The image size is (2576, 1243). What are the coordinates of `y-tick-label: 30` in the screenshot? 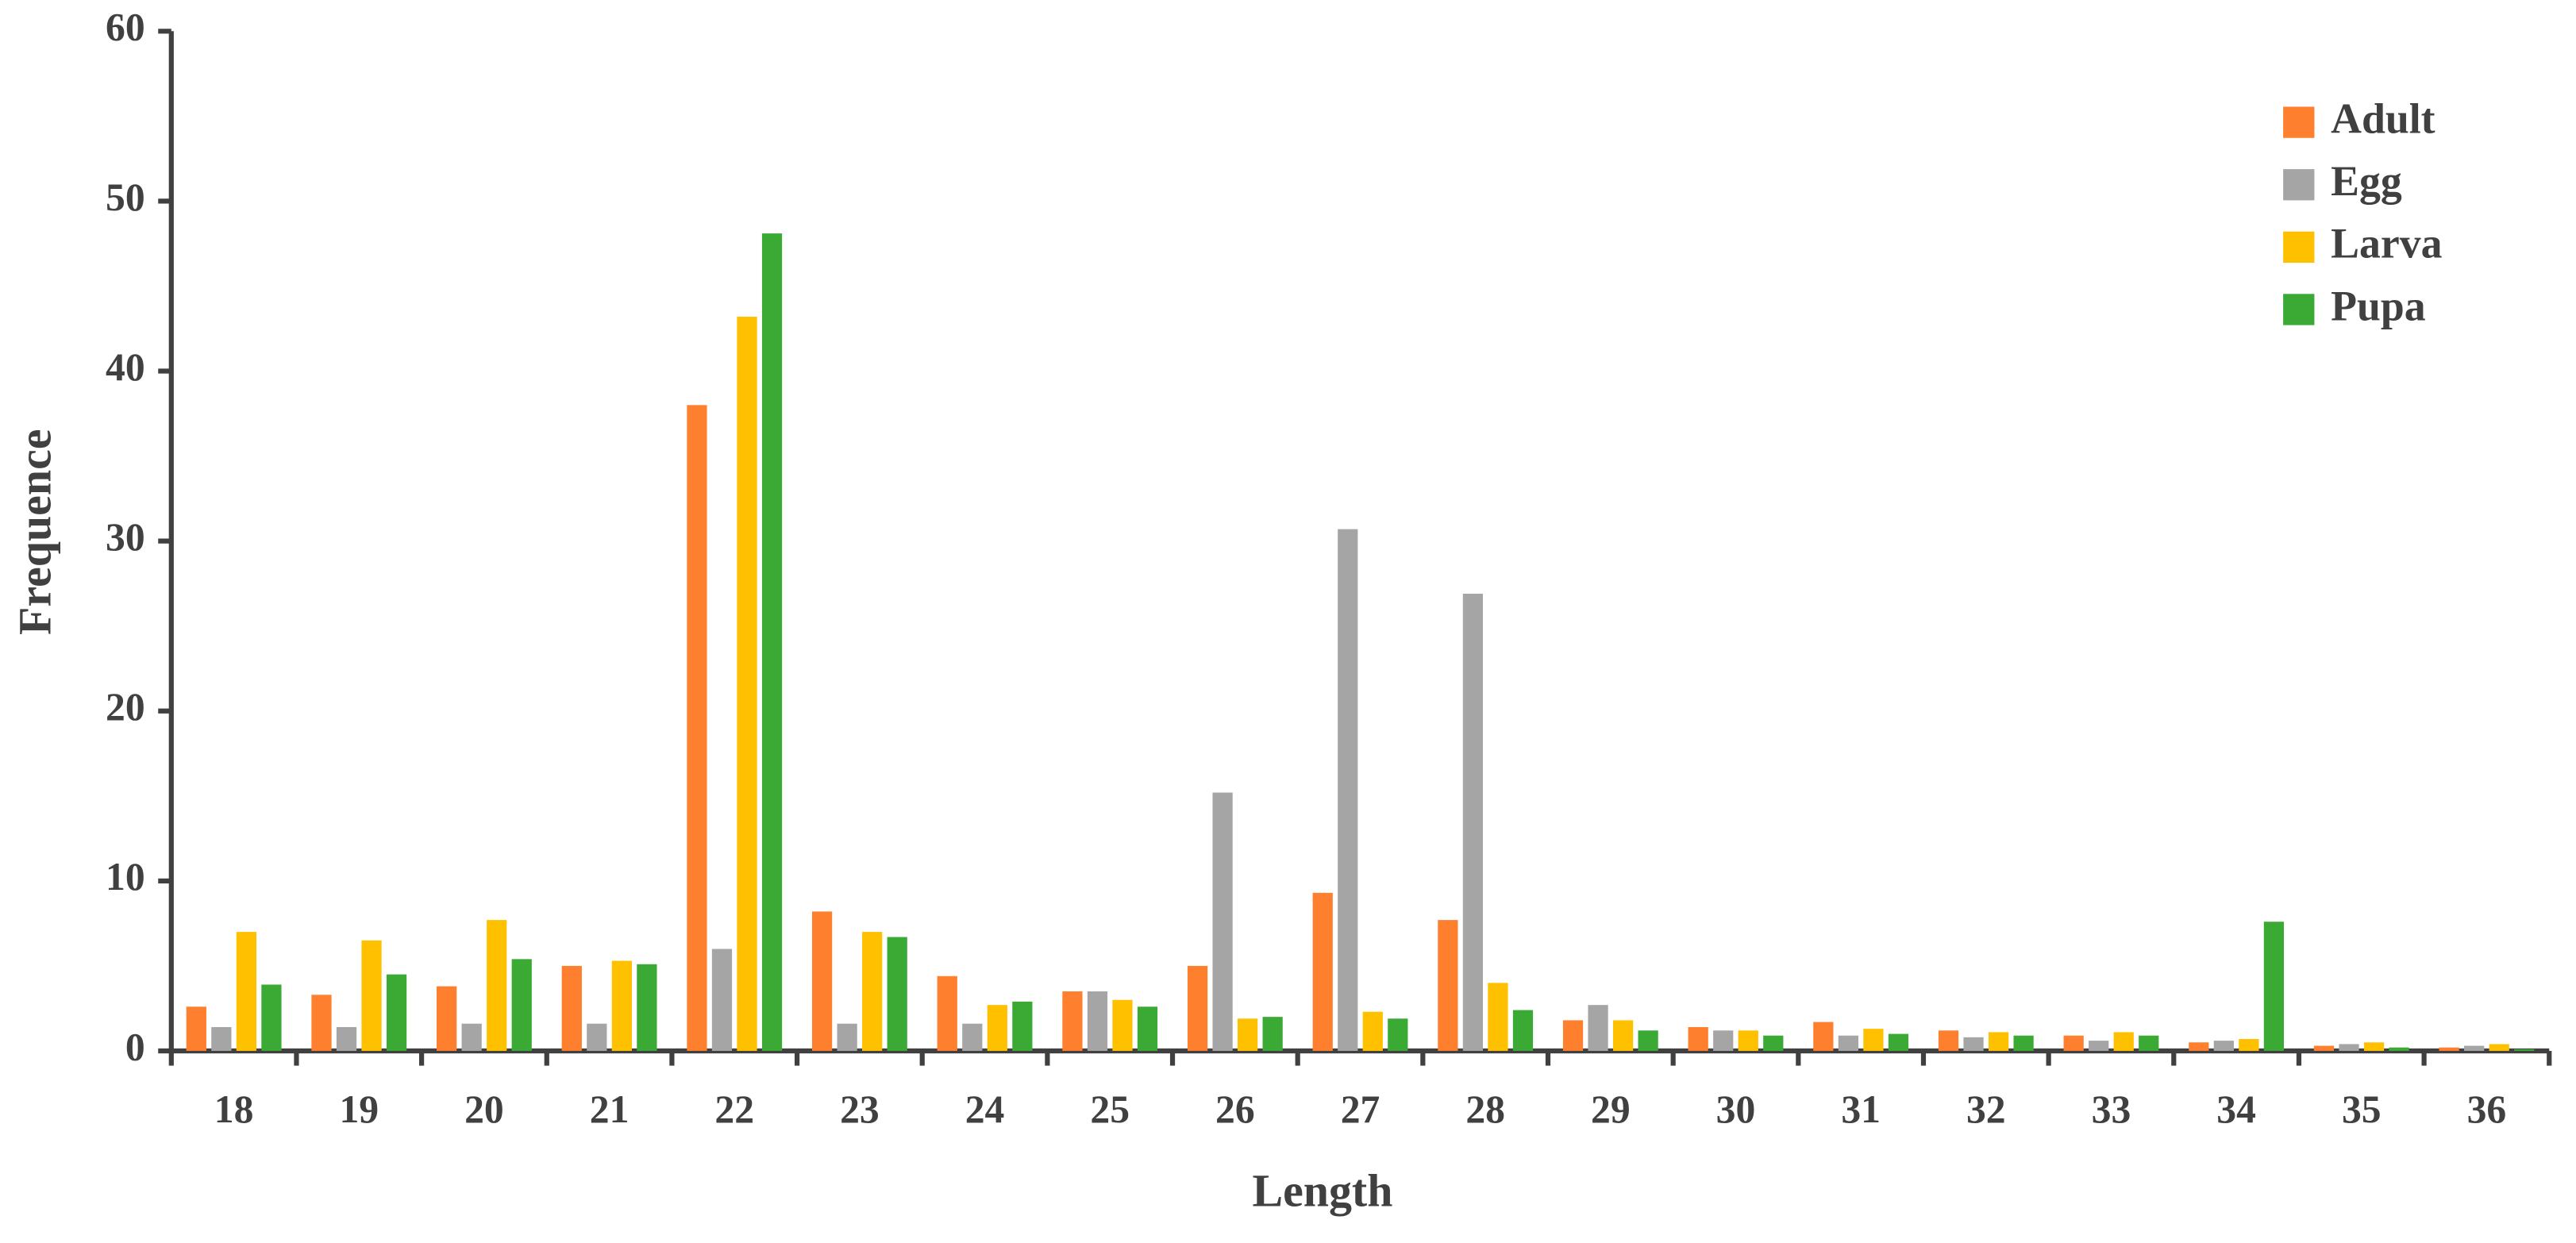 It's located at (125, 537).